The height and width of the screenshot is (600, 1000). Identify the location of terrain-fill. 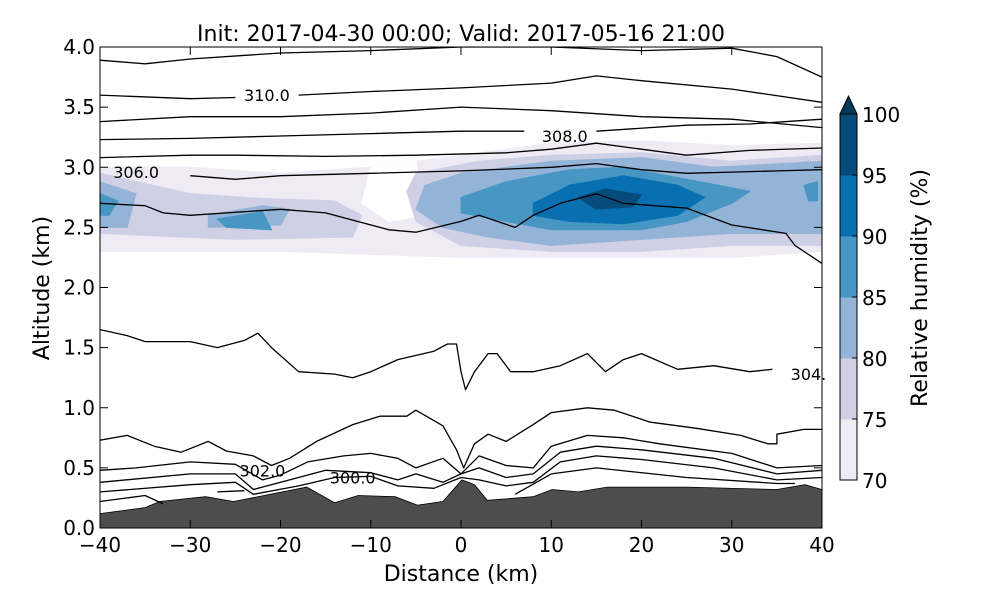
(461, 503).